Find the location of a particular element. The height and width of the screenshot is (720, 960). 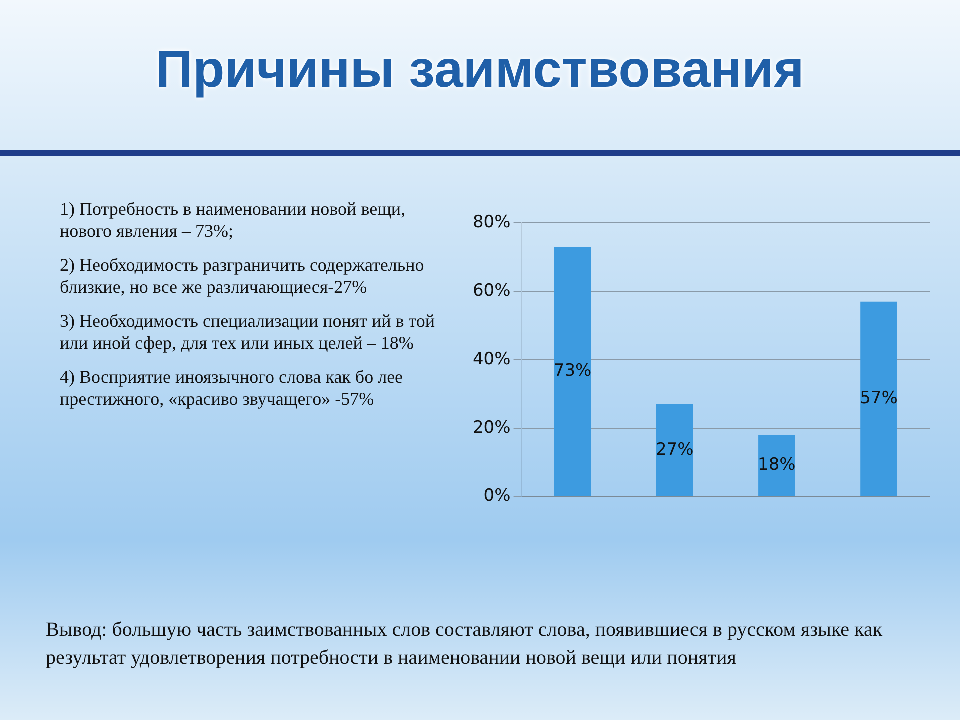

data-label: 18% is located at coordinates (777, 465).